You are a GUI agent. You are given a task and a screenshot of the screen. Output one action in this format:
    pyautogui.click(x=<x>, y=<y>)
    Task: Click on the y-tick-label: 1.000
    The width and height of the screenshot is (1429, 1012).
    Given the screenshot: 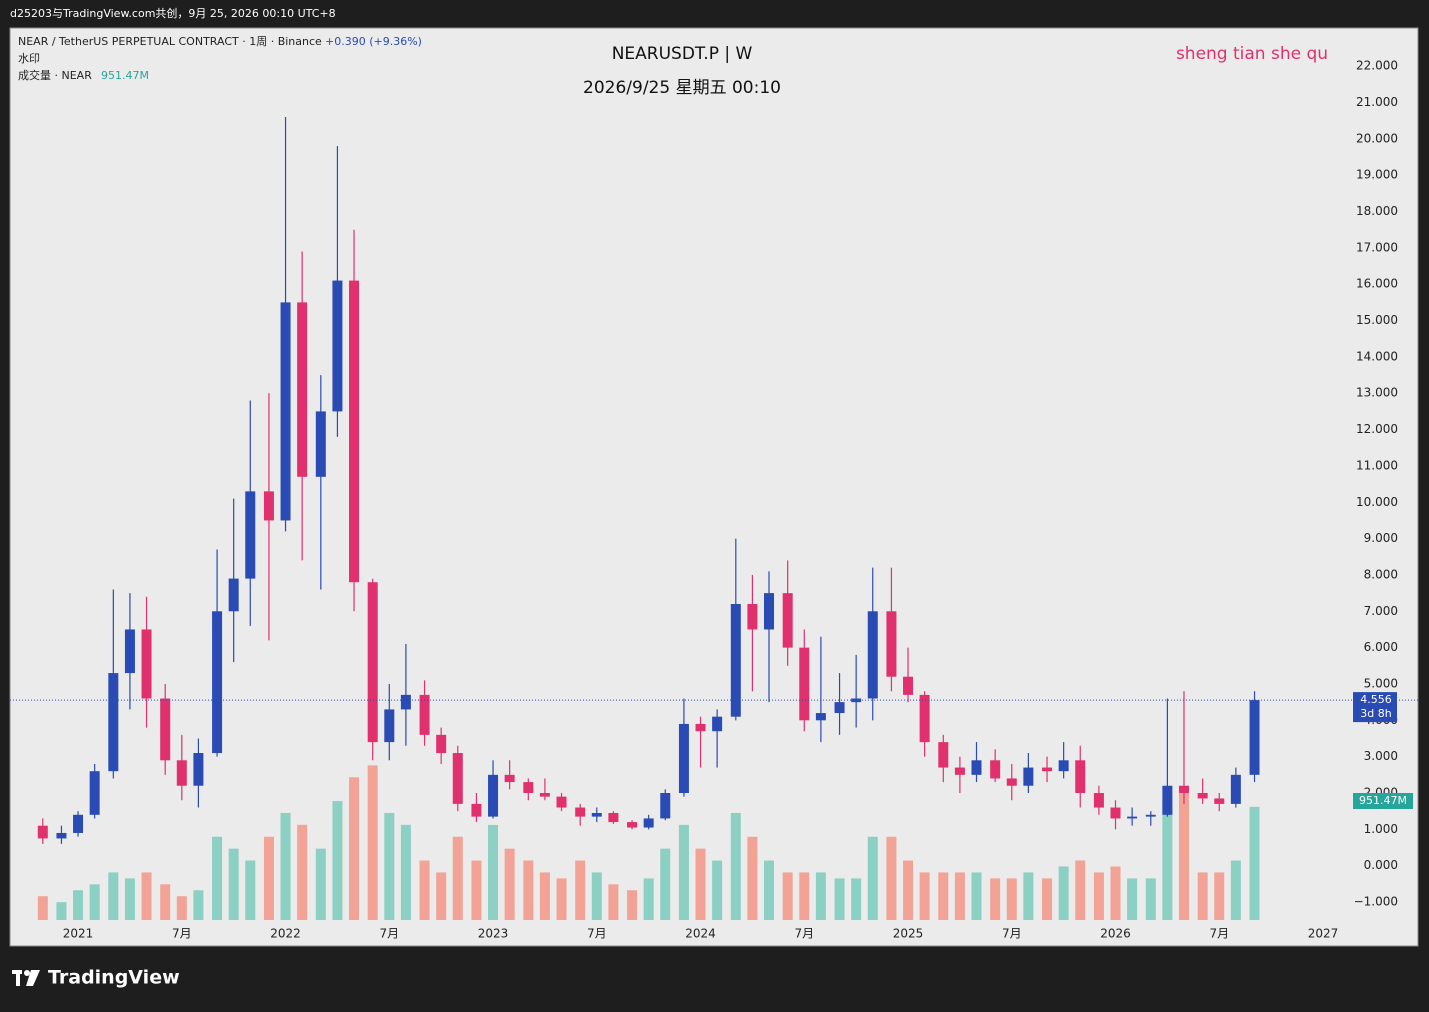 What is the action you would take?
    pyautogui.click(x=1381, y=829)
    